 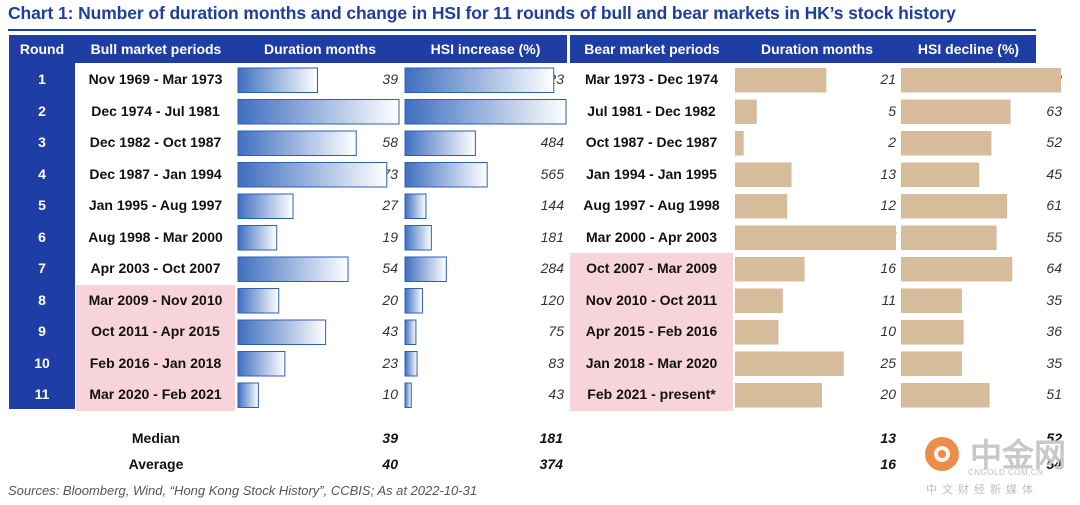 What do you see at coordinates (155, 347) in the screenshot?
I see `bull-highlight` at bounding box center [155, 347].